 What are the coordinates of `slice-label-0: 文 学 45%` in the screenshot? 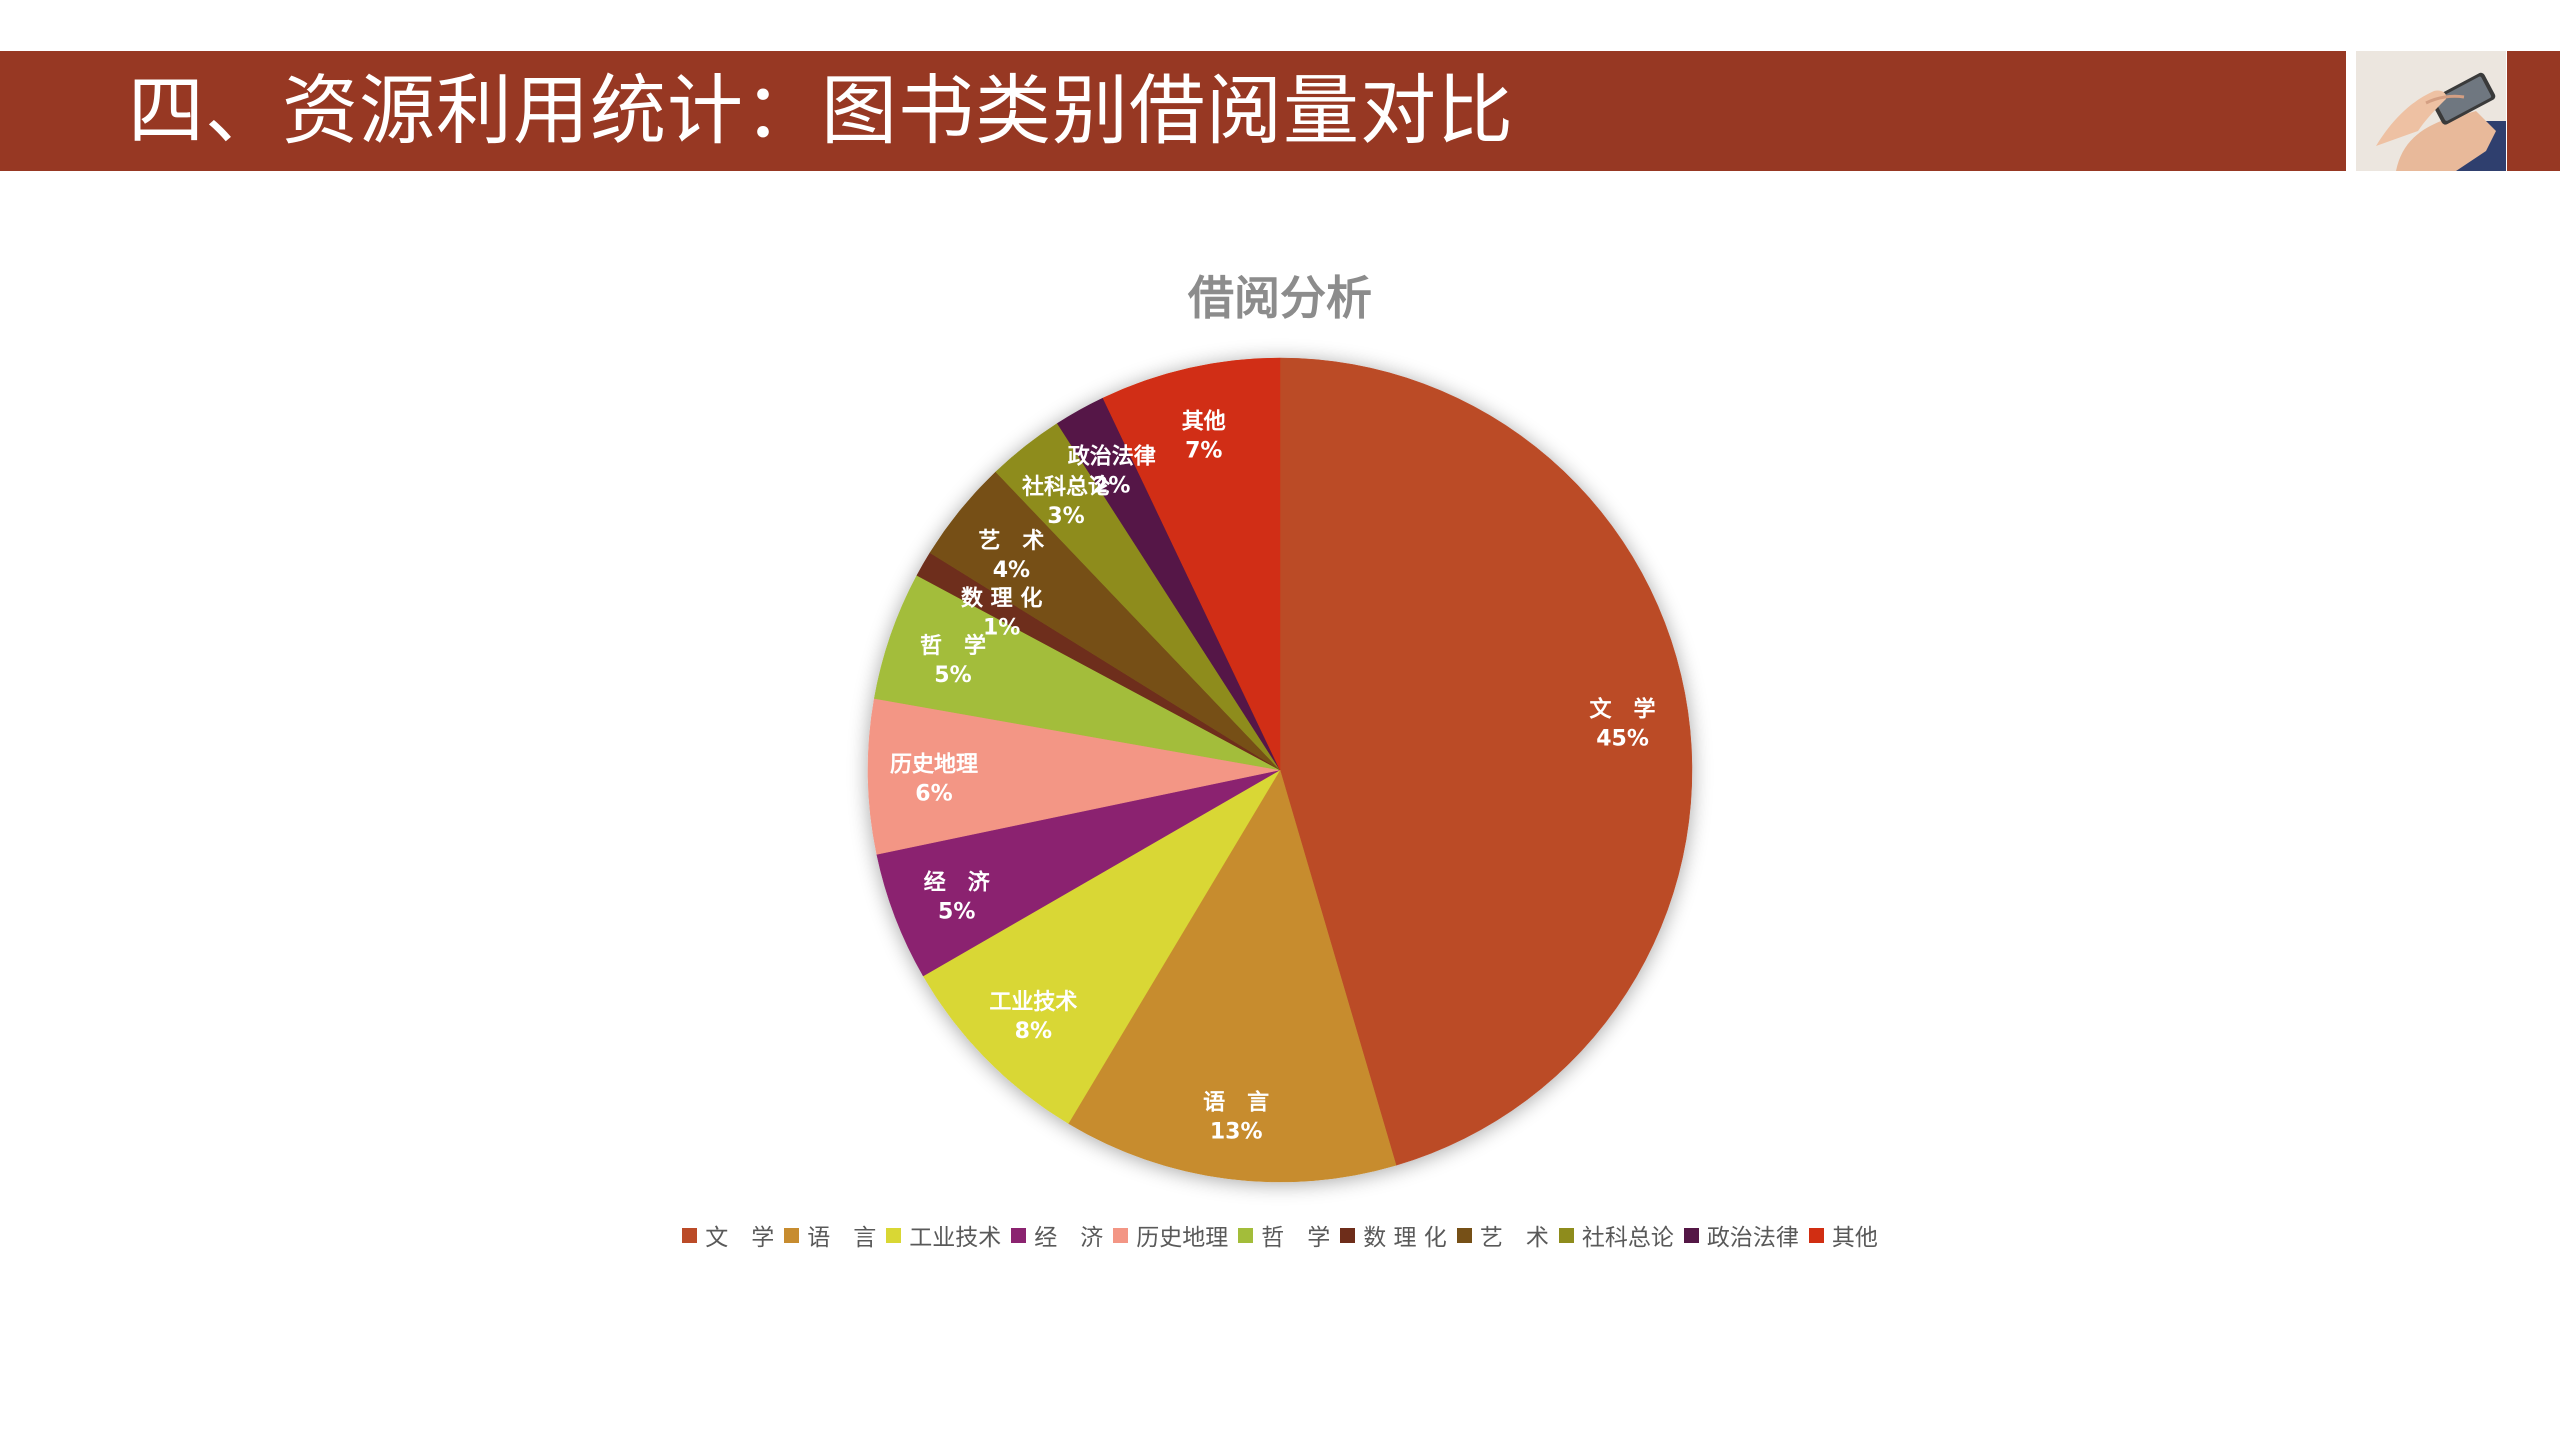 It's located at (1623, 724).